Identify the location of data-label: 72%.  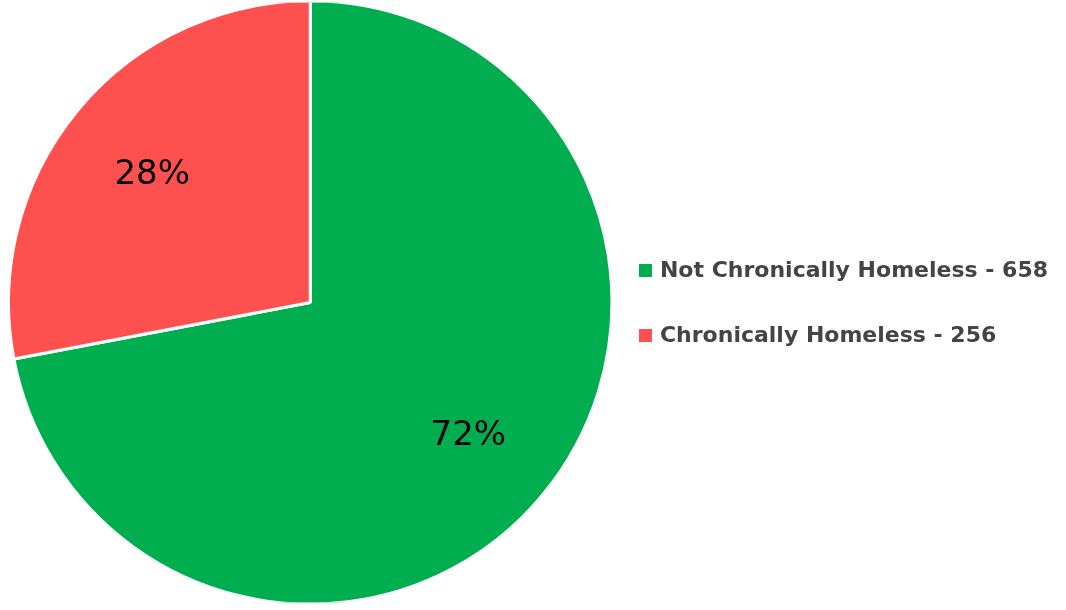
(468, 432).